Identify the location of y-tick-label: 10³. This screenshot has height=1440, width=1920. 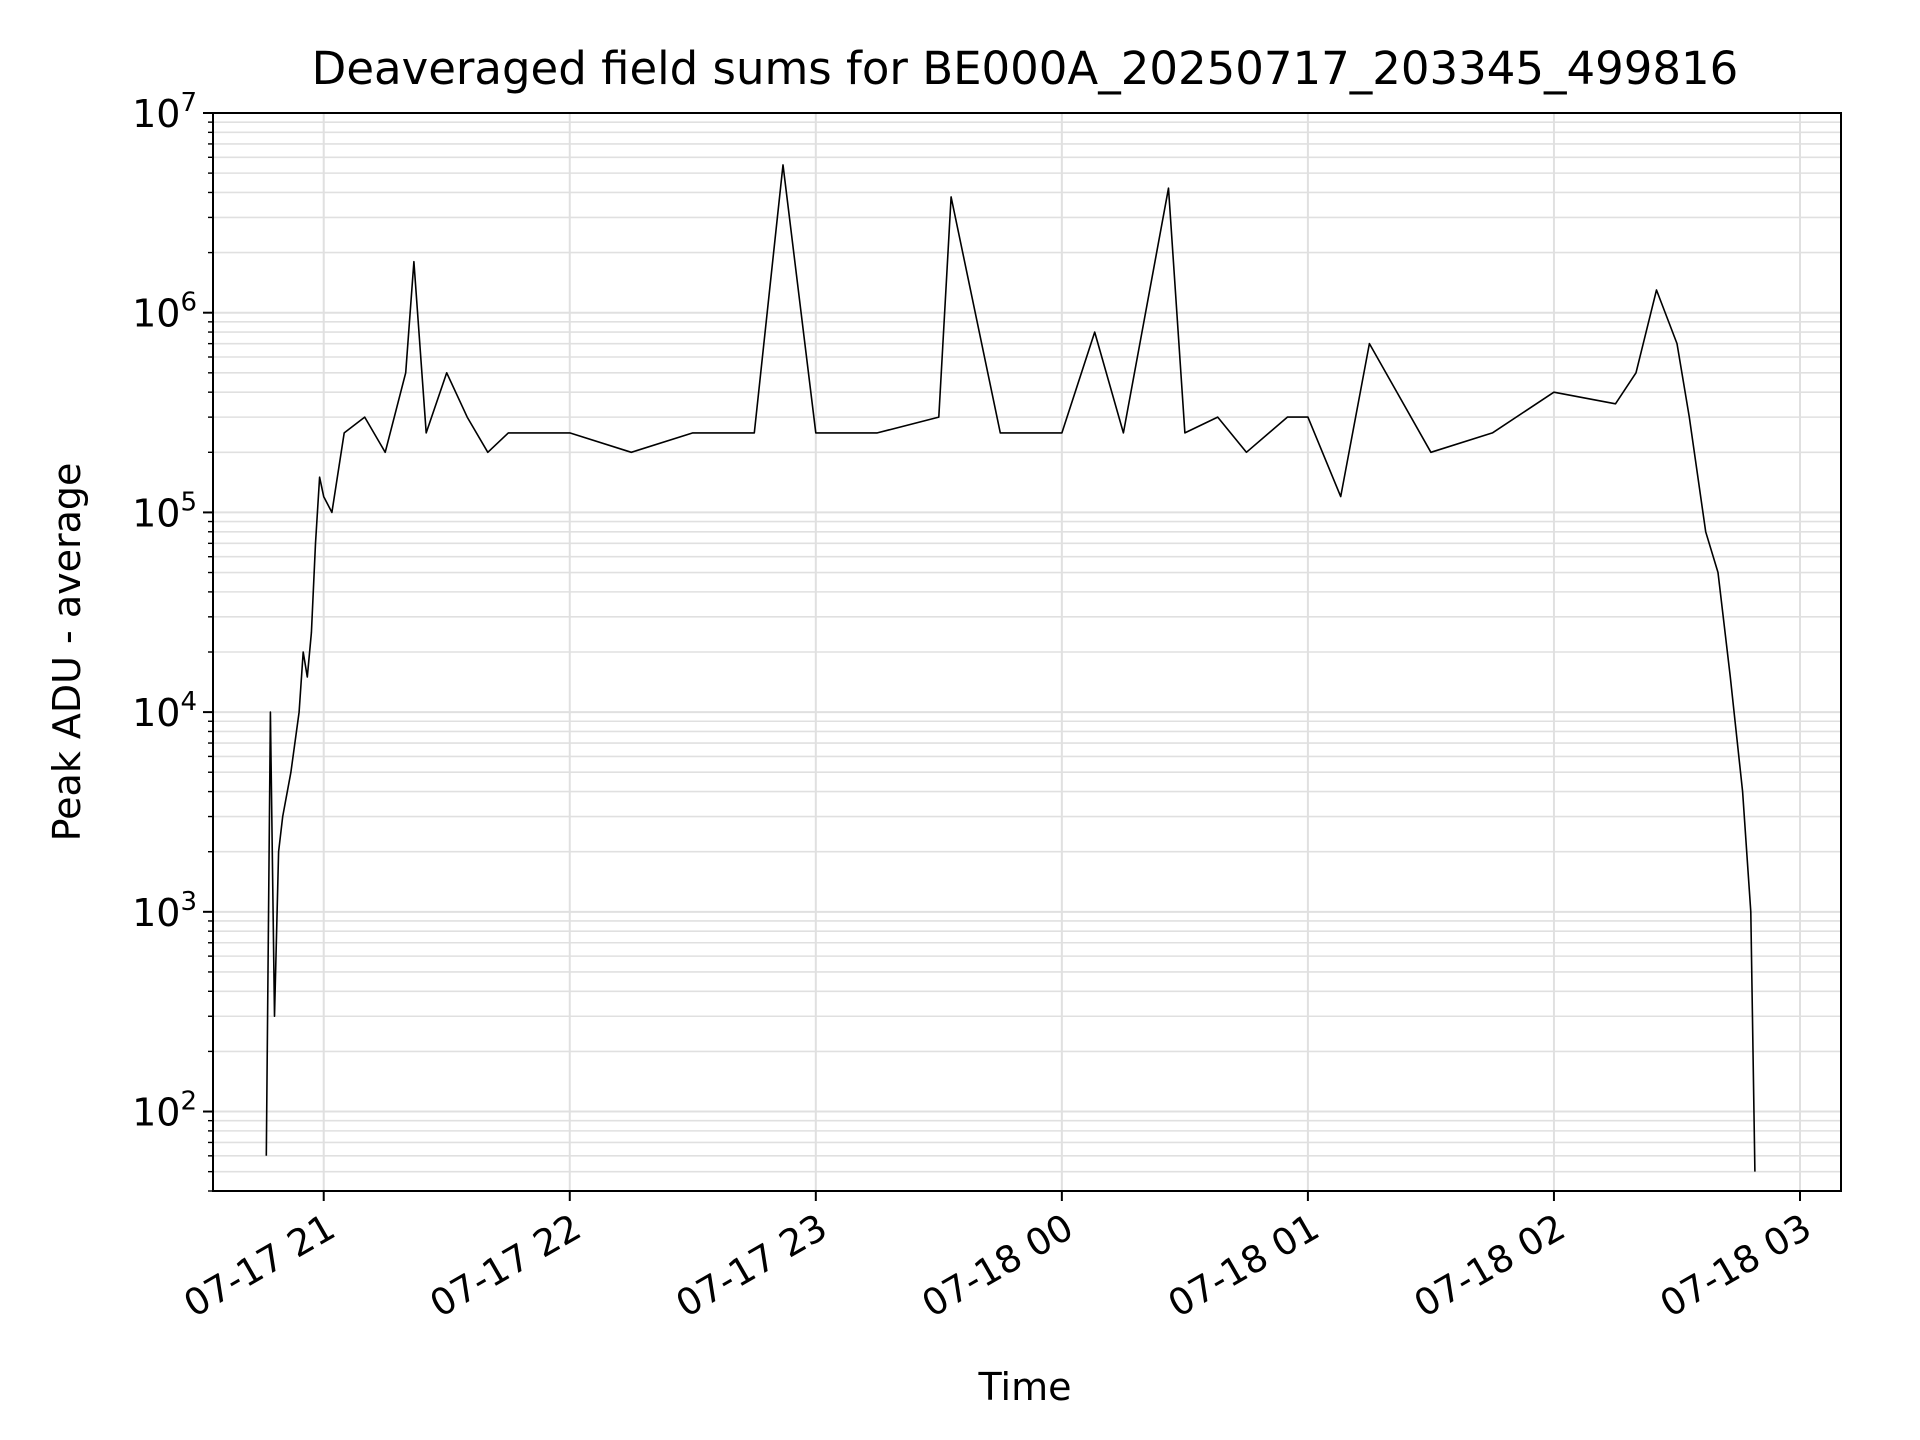
(164, 911).